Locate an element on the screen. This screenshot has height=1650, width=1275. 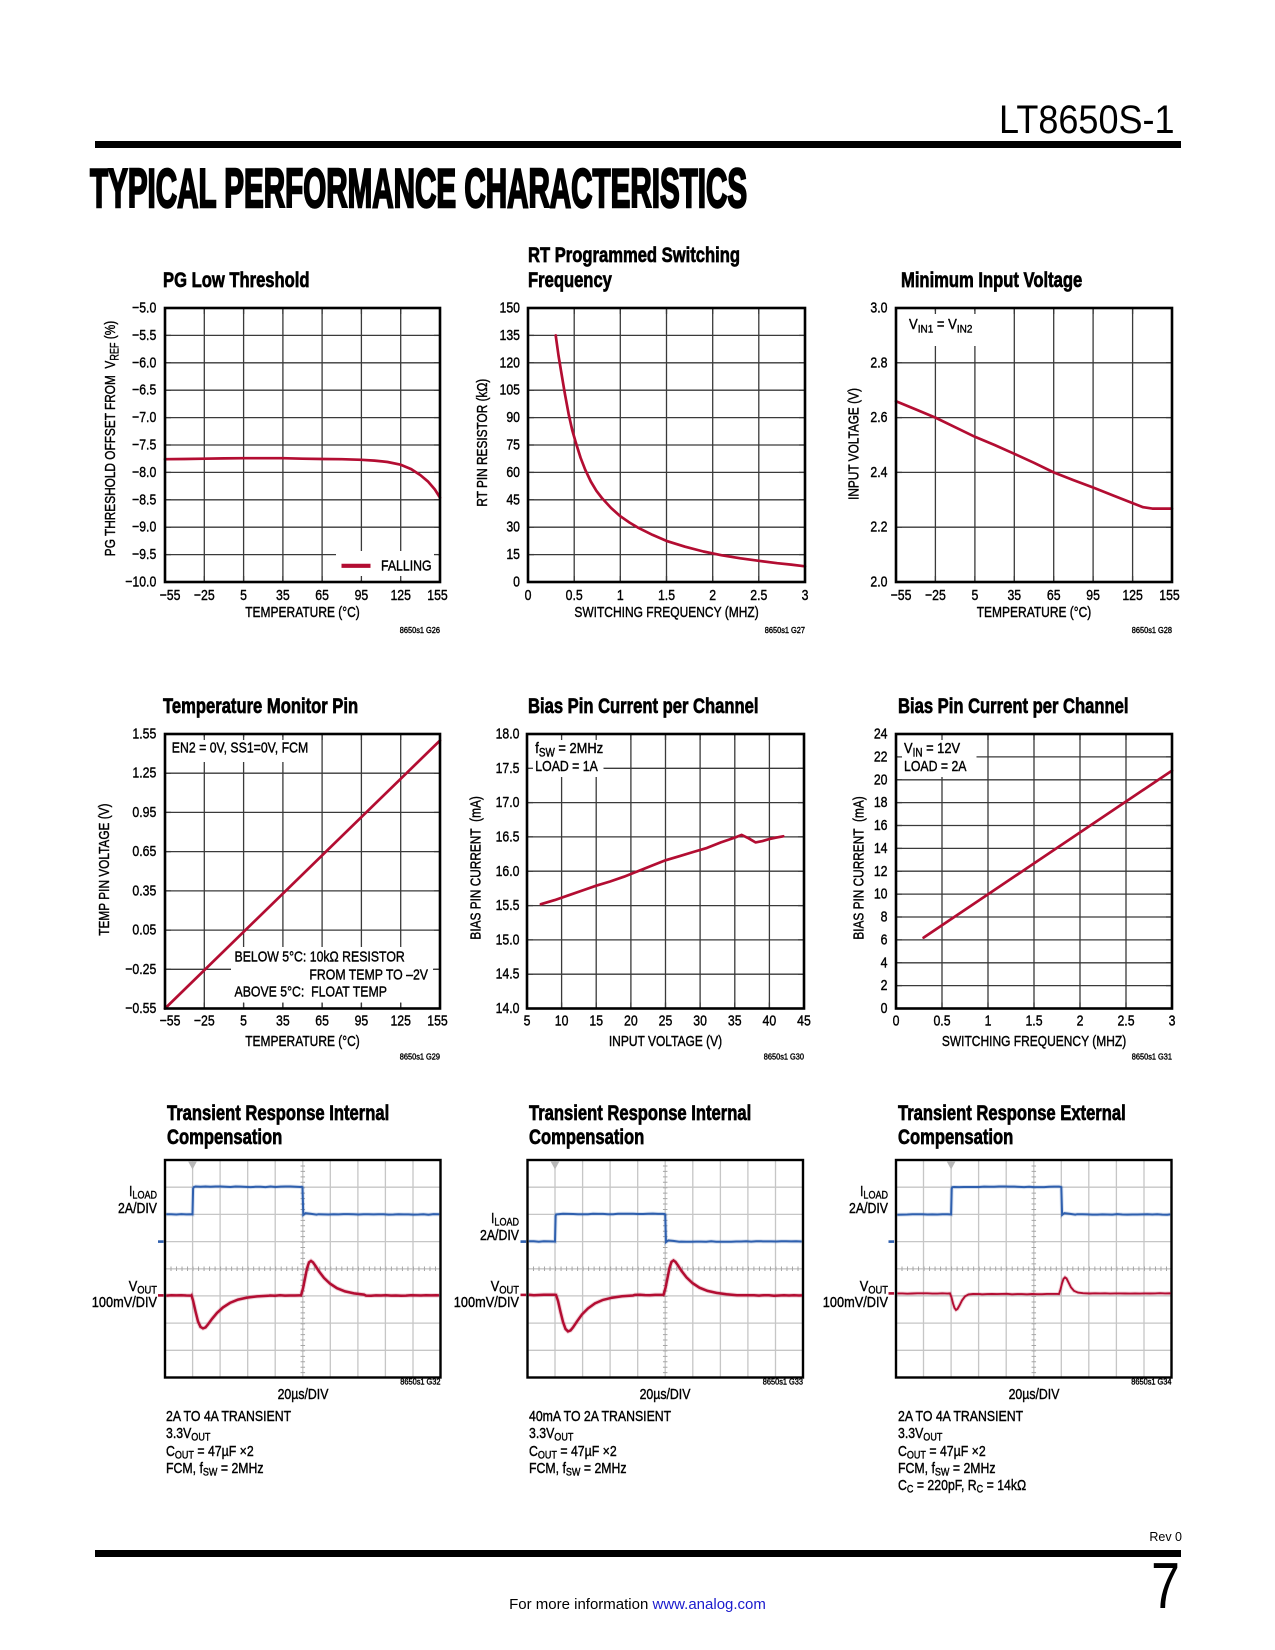
svg-text: 105 is located at coordinates (509, 390).